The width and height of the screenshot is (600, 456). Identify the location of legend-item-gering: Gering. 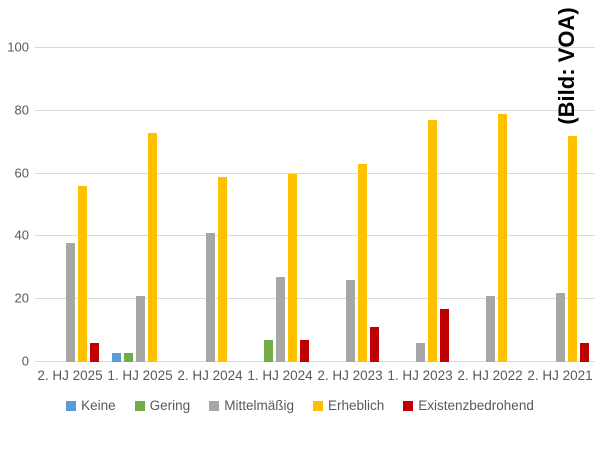
(162, 405).